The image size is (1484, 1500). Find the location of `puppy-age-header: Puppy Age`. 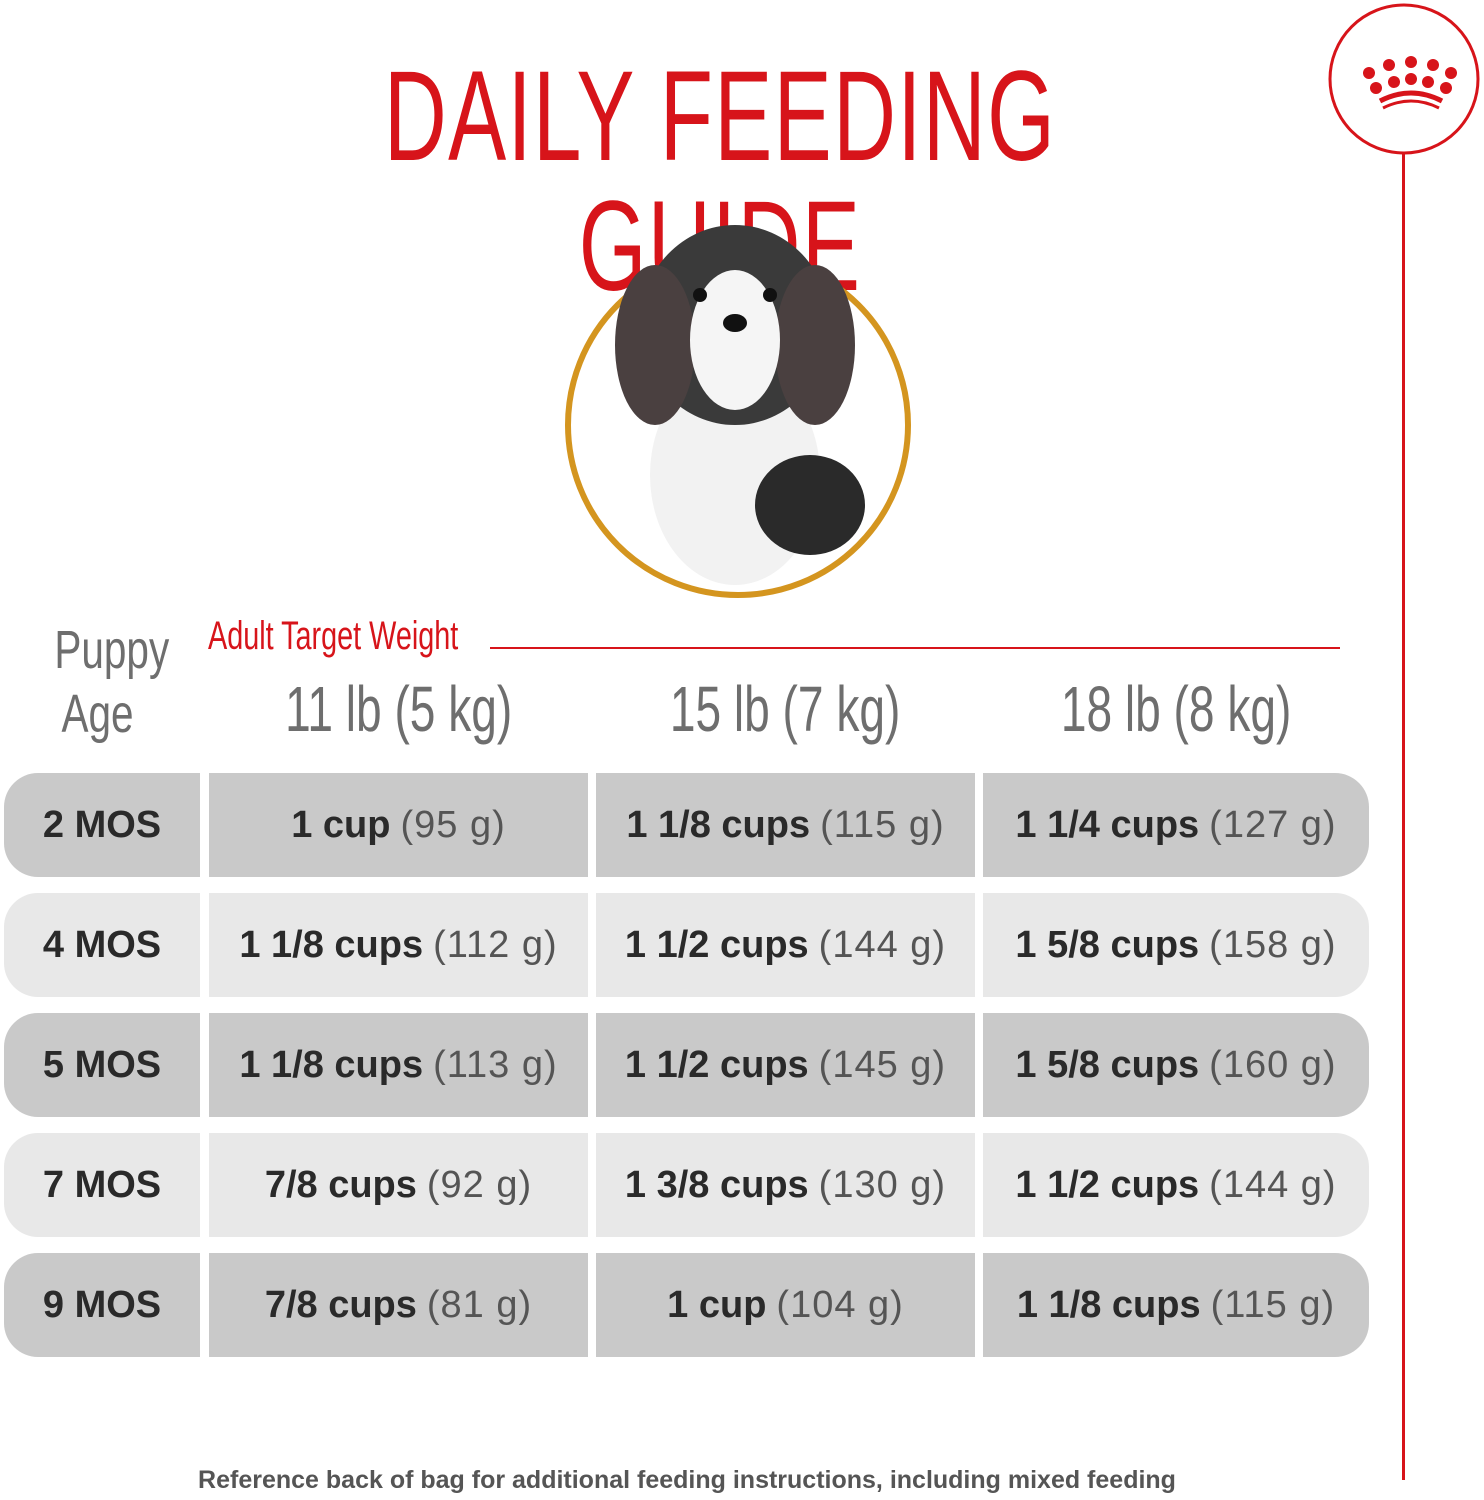

puppy-age-header: Puppy Age is located at coordinates (112, 682).